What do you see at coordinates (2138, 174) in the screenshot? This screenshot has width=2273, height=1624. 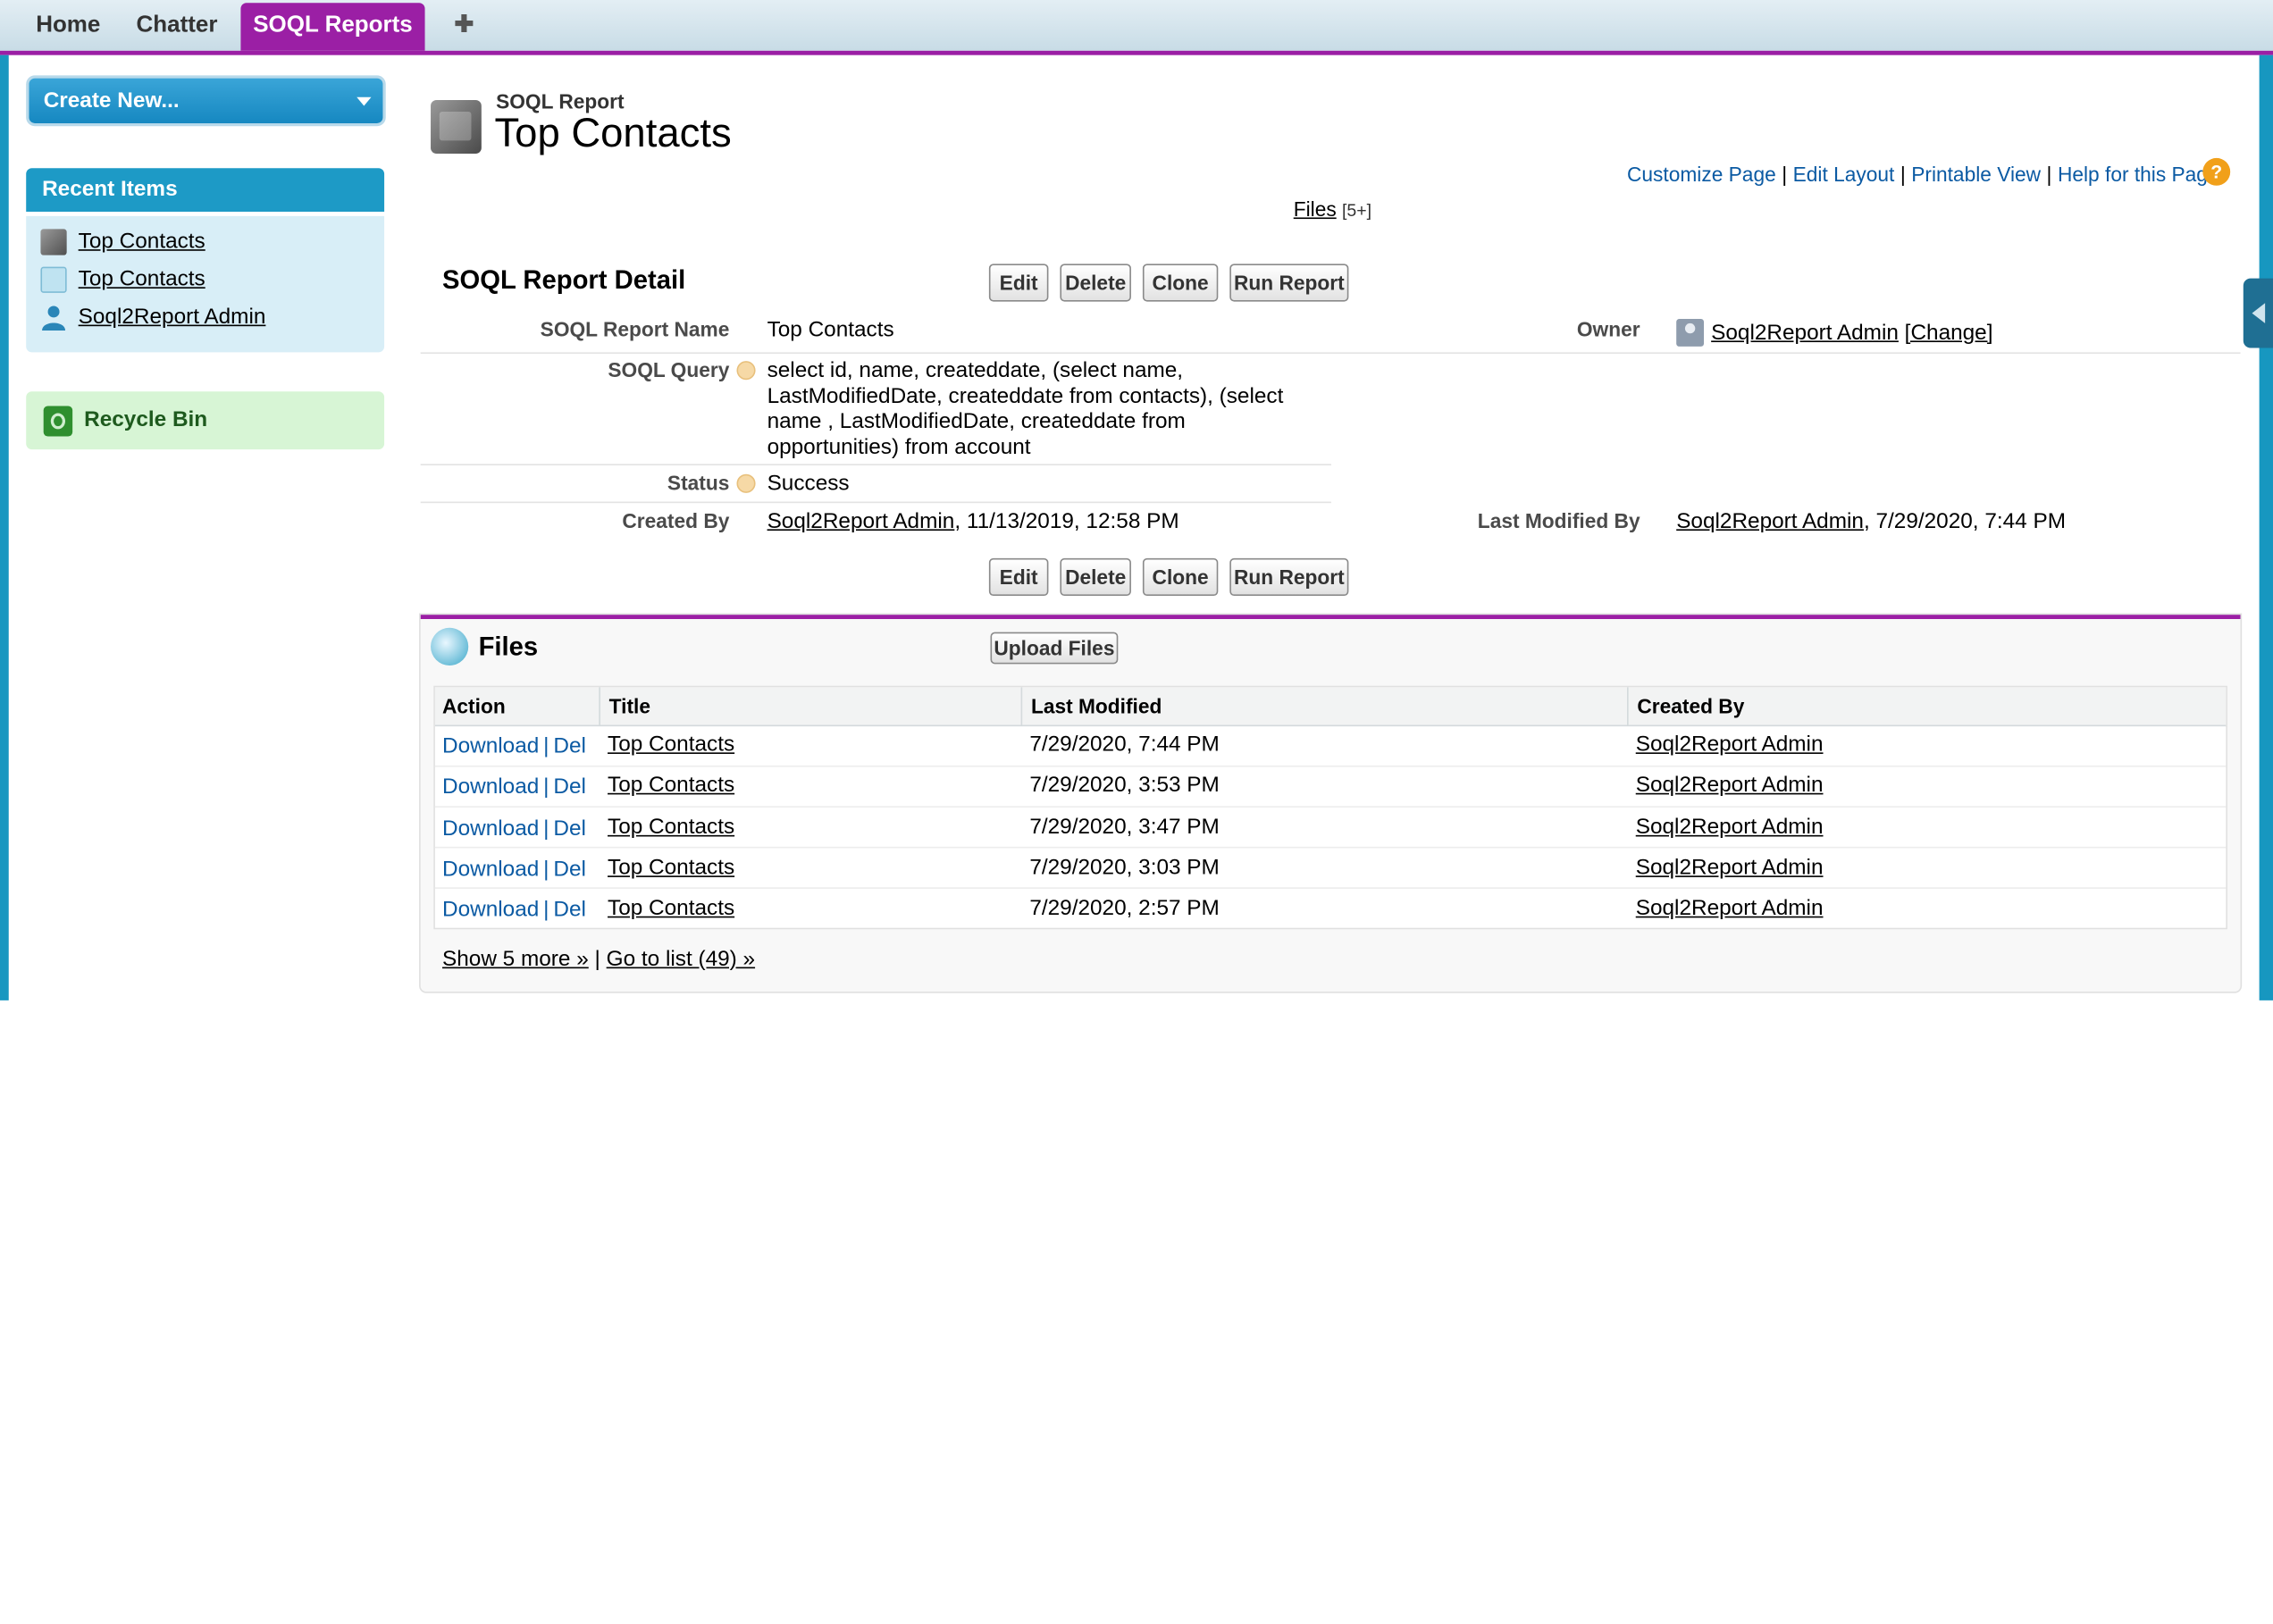 I see `help-link: Help for this Page` at bounding box center [2138, 174].